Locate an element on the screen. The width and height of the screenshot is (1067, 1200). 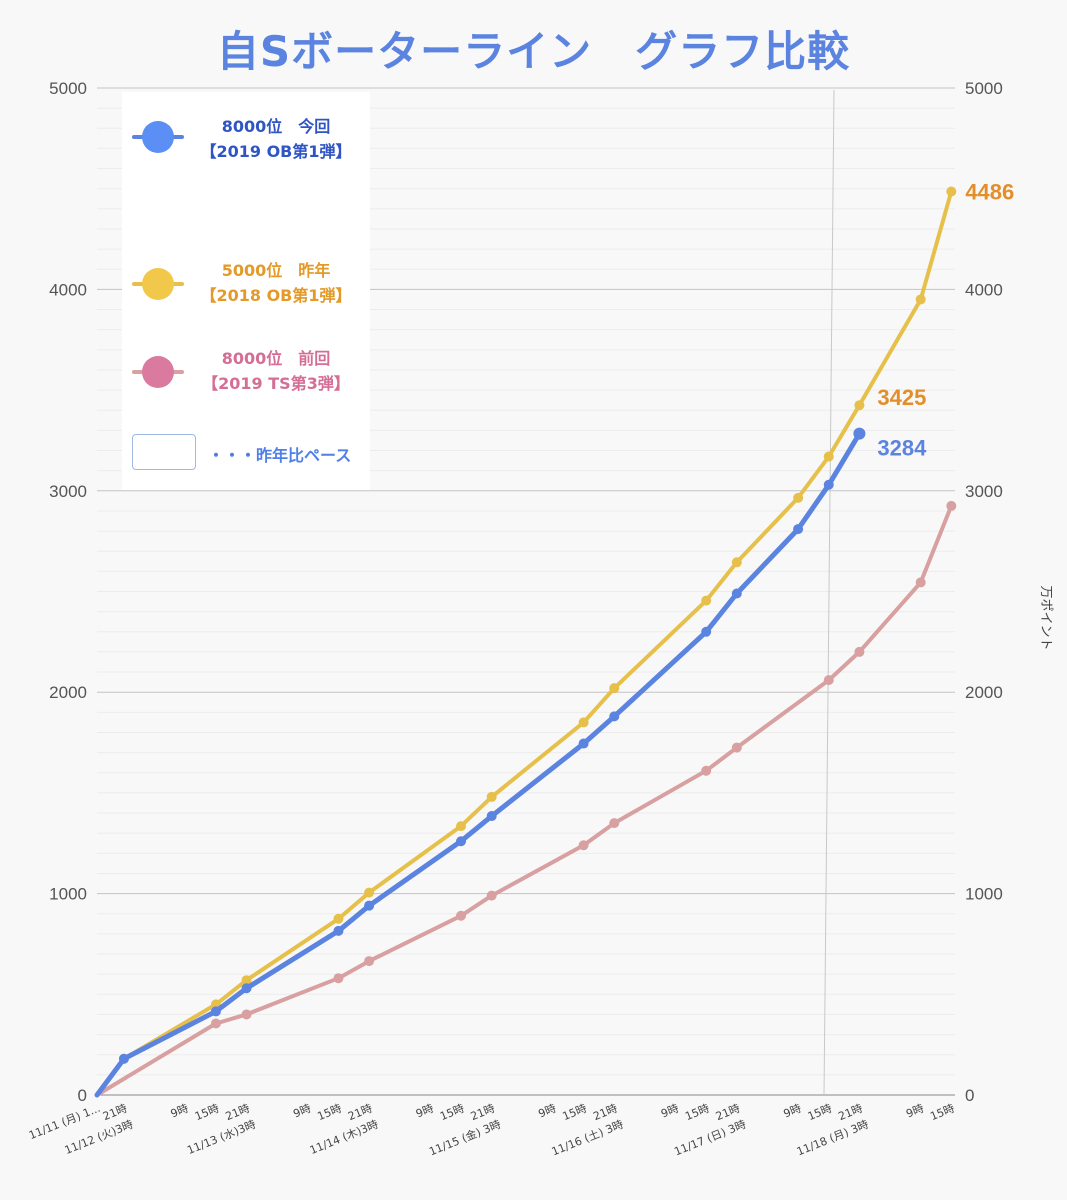
current-time-marker is located at coordinates (829, 592).